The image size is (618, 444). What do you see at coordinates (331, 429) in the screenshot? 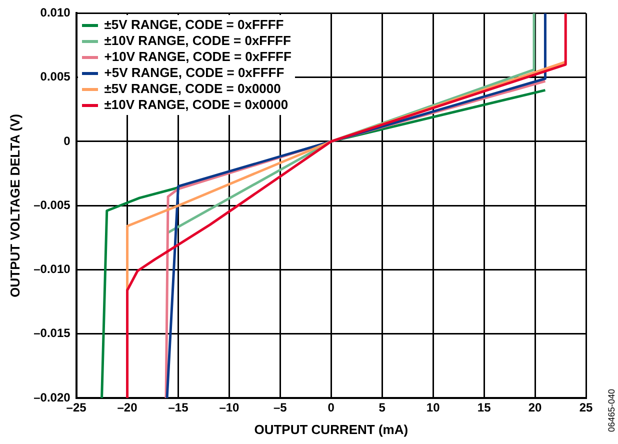
I see `x-axis-title: OUTPUT CURRENT (mA)` at bounding box center [331, 429].